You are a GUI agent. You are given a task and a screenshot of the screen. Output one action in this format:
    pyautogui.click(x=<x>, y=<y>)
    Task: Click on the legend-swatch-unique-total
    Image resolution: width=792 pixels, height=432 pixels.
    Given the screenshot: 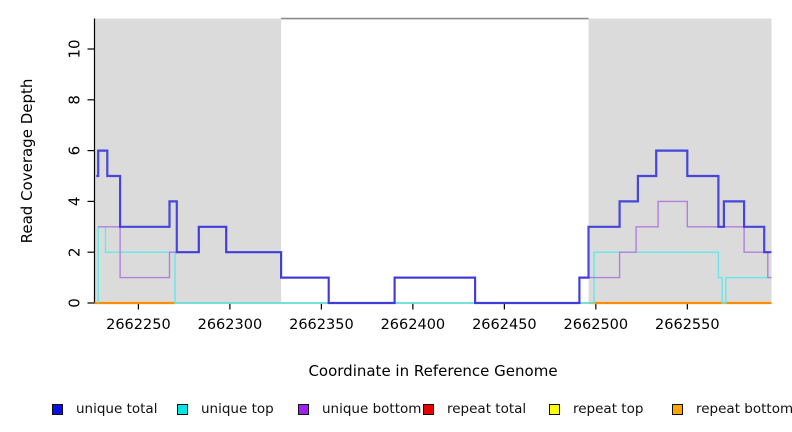 What is the action you would take?
    pyautogui.click(x=57, y=409)
    